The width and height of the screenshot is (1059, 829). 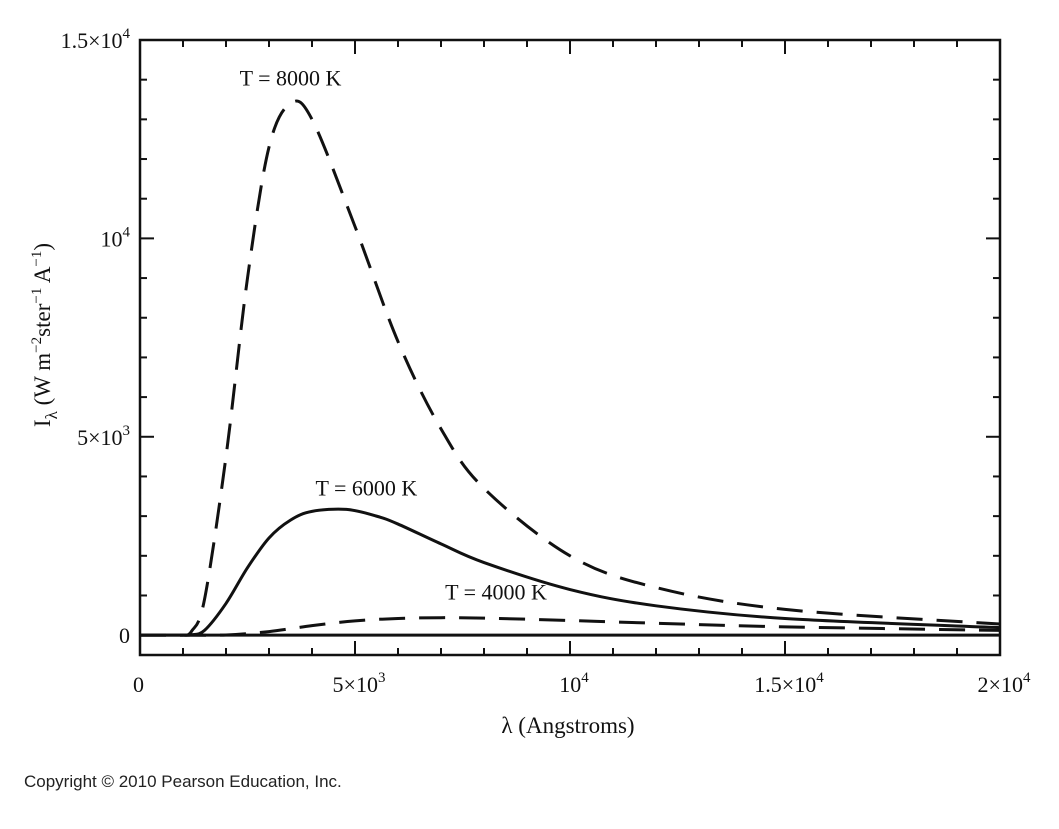 What do you see at coordinates (574, 683) in the screenshot?
I see `x-tick-label: 104` at bounding box center [574, 683].